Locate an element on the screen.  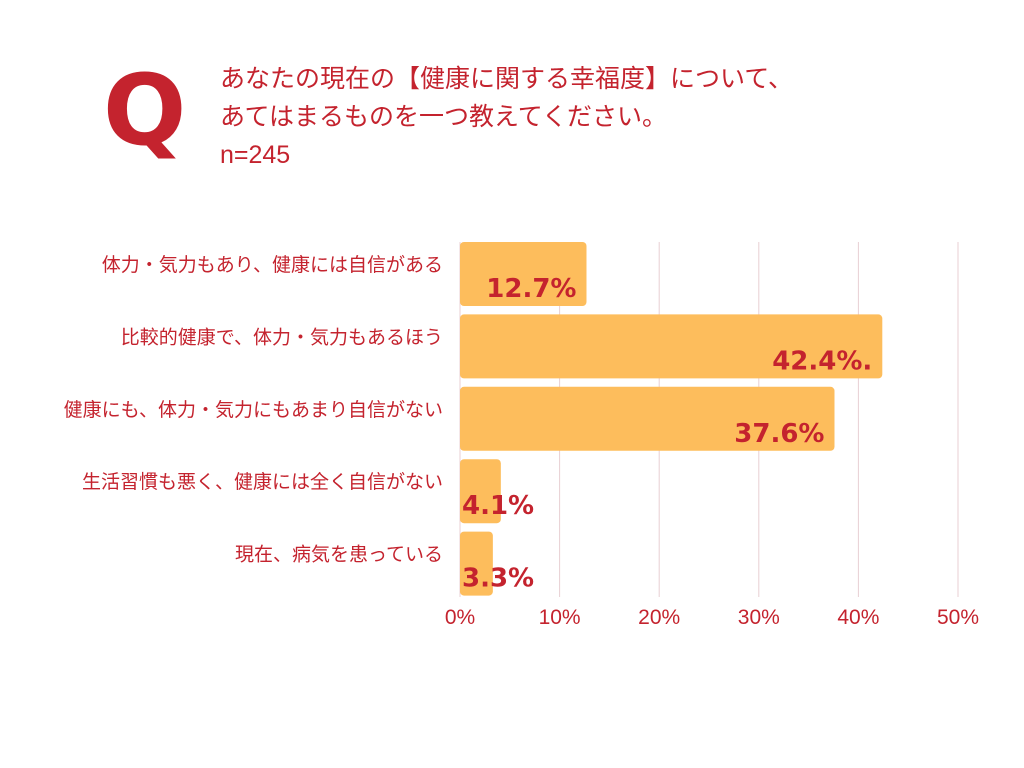
category-label-1: 体力・気力もあり、健康には自信がある is located at coordinates (272, 265).